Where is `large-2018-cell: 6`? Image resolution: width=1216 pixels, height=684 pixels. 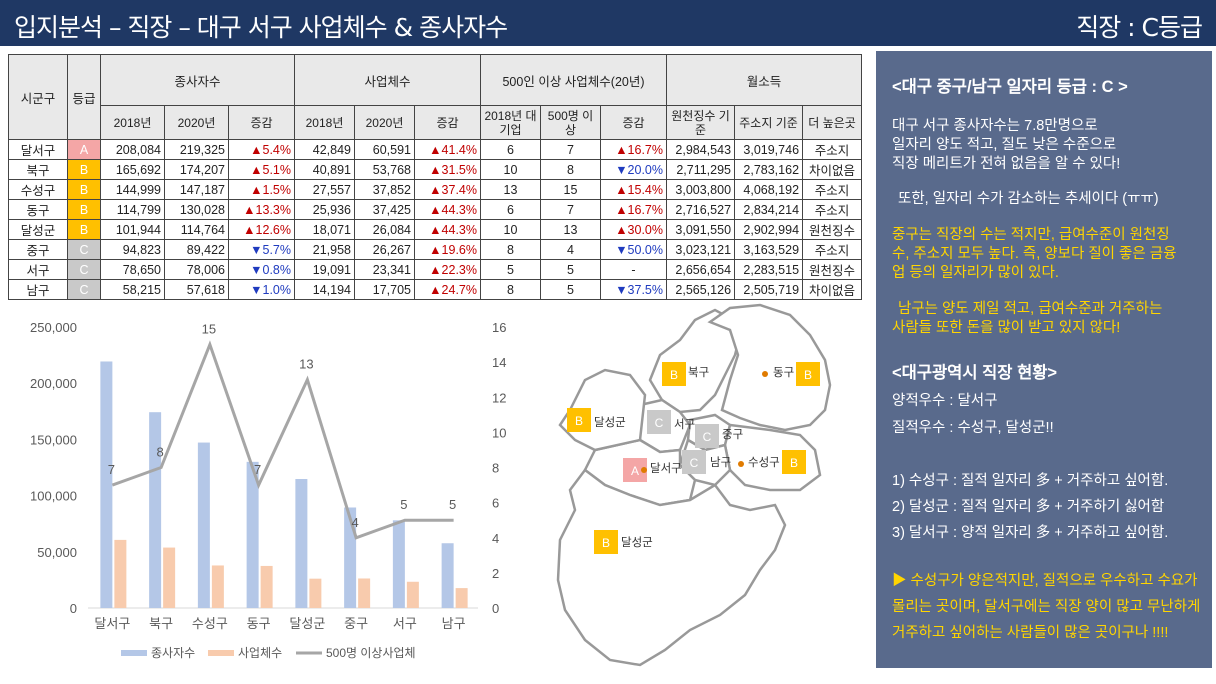
large-2018-cell: 6 is located at coordinates (510, 149).